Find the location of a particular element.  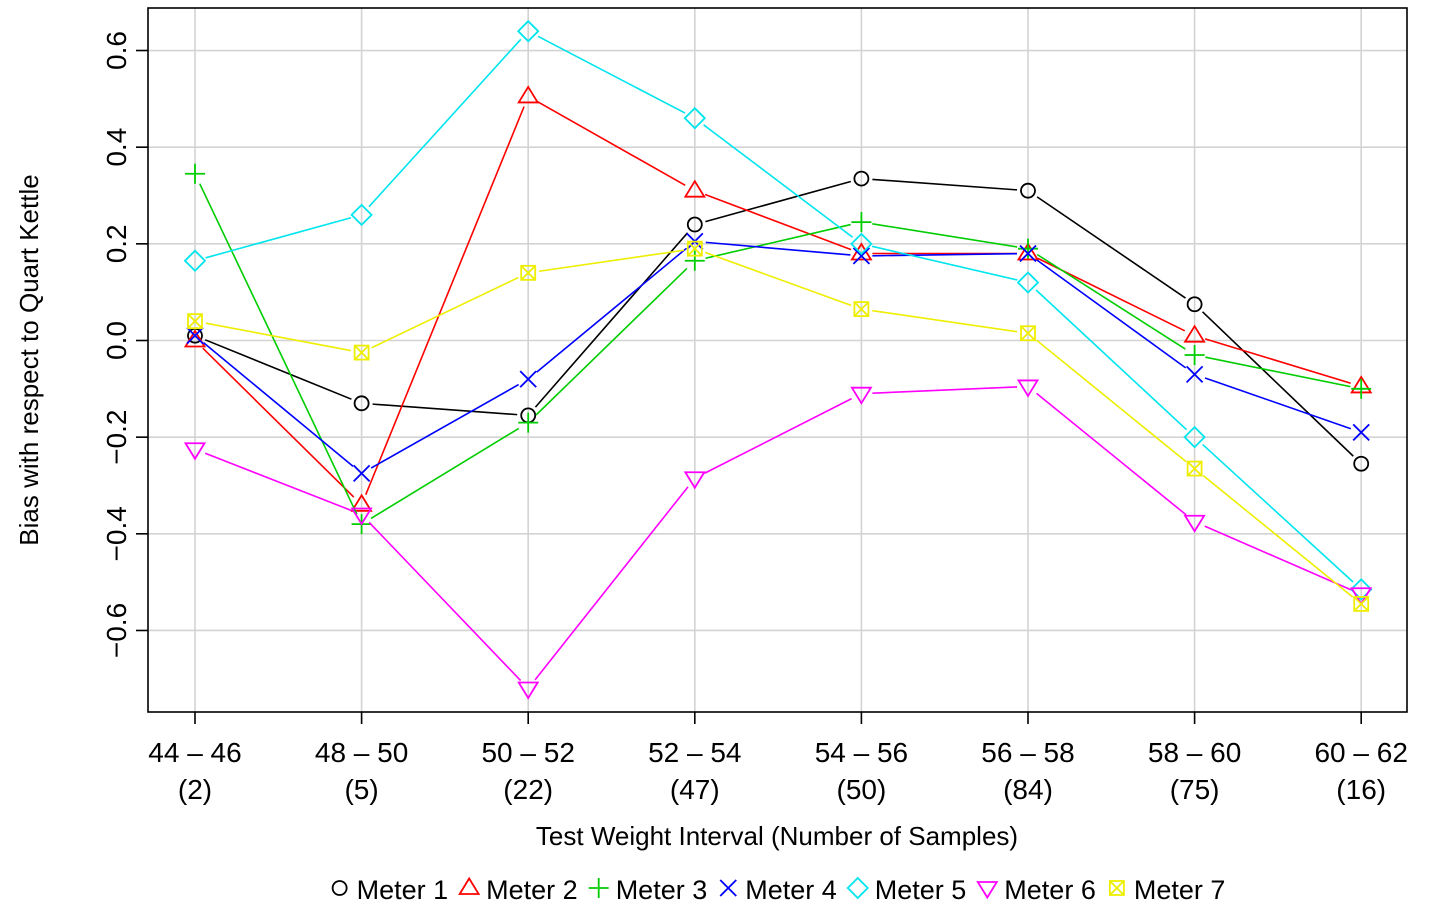

y-tick-label: −0.2 is located at coordinates (116, 437).